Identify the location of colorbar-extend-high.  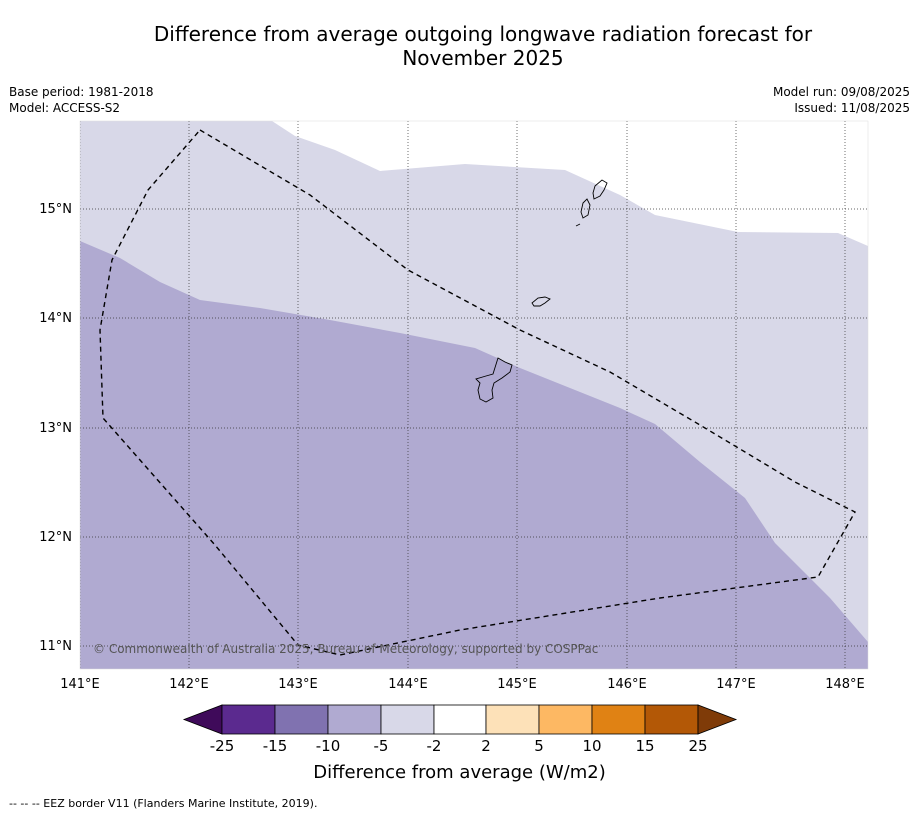
(717, 719).